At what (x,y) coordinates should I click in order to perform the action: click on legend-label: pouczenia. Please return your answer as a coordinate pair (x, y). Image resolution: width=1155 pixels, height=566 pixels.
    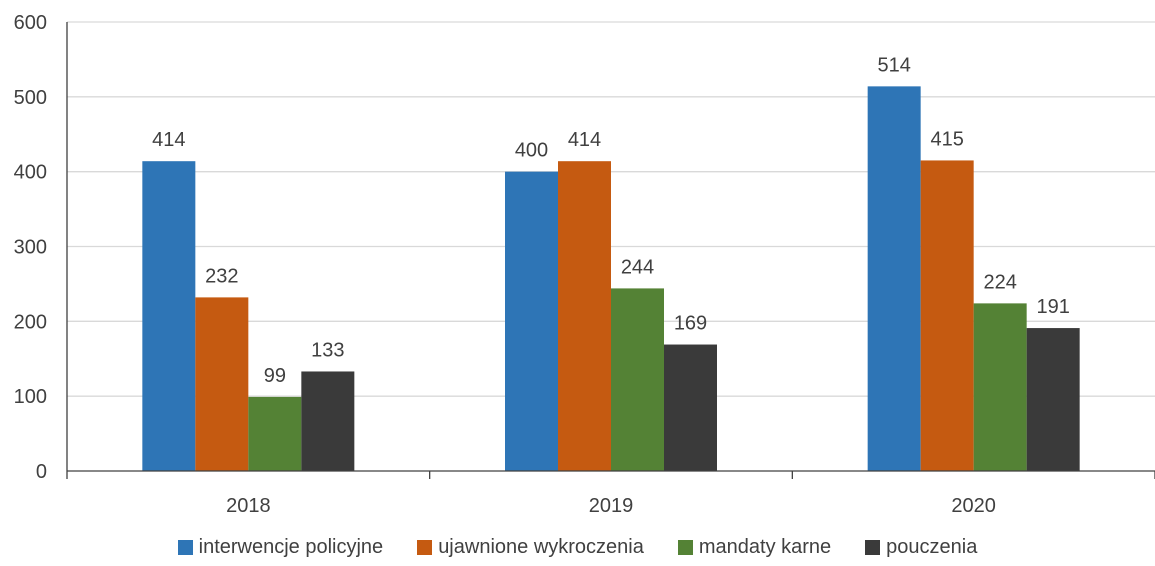
    Looking at the image, I should click on (932, 547).